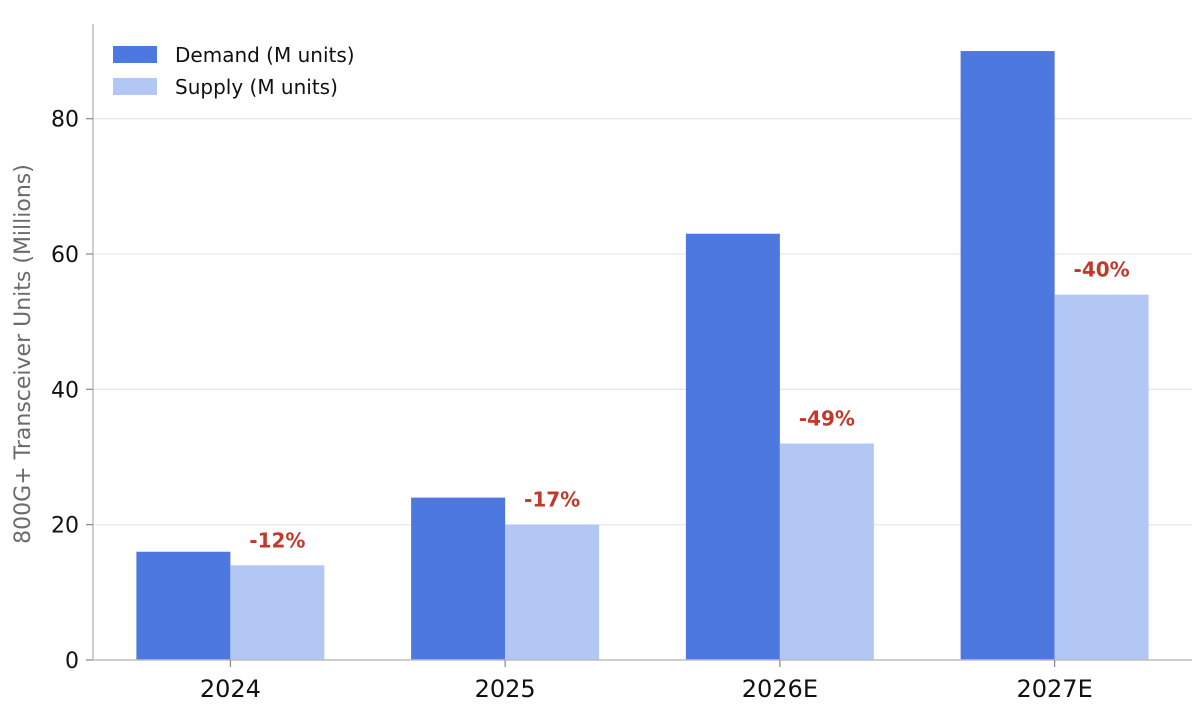 Image resolution: width=1200 pixels, height=707 pixels. Describe the element at coordinates (1055, 689) in the screenshot. I see `x-tick-label: 2027E` at that location.